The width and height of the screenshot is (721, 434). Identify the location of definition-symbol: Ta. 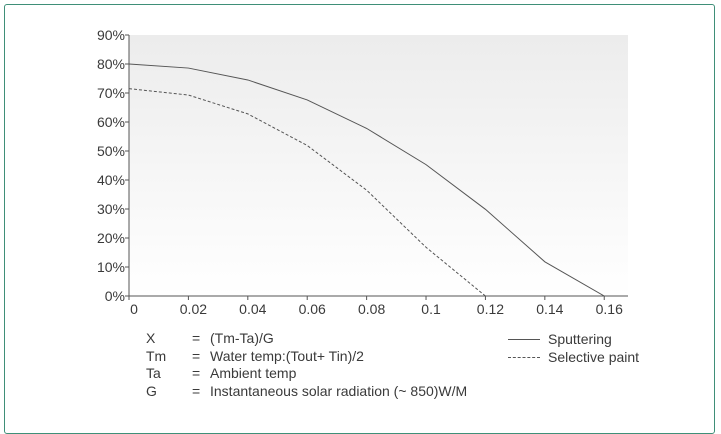
(153, 373).